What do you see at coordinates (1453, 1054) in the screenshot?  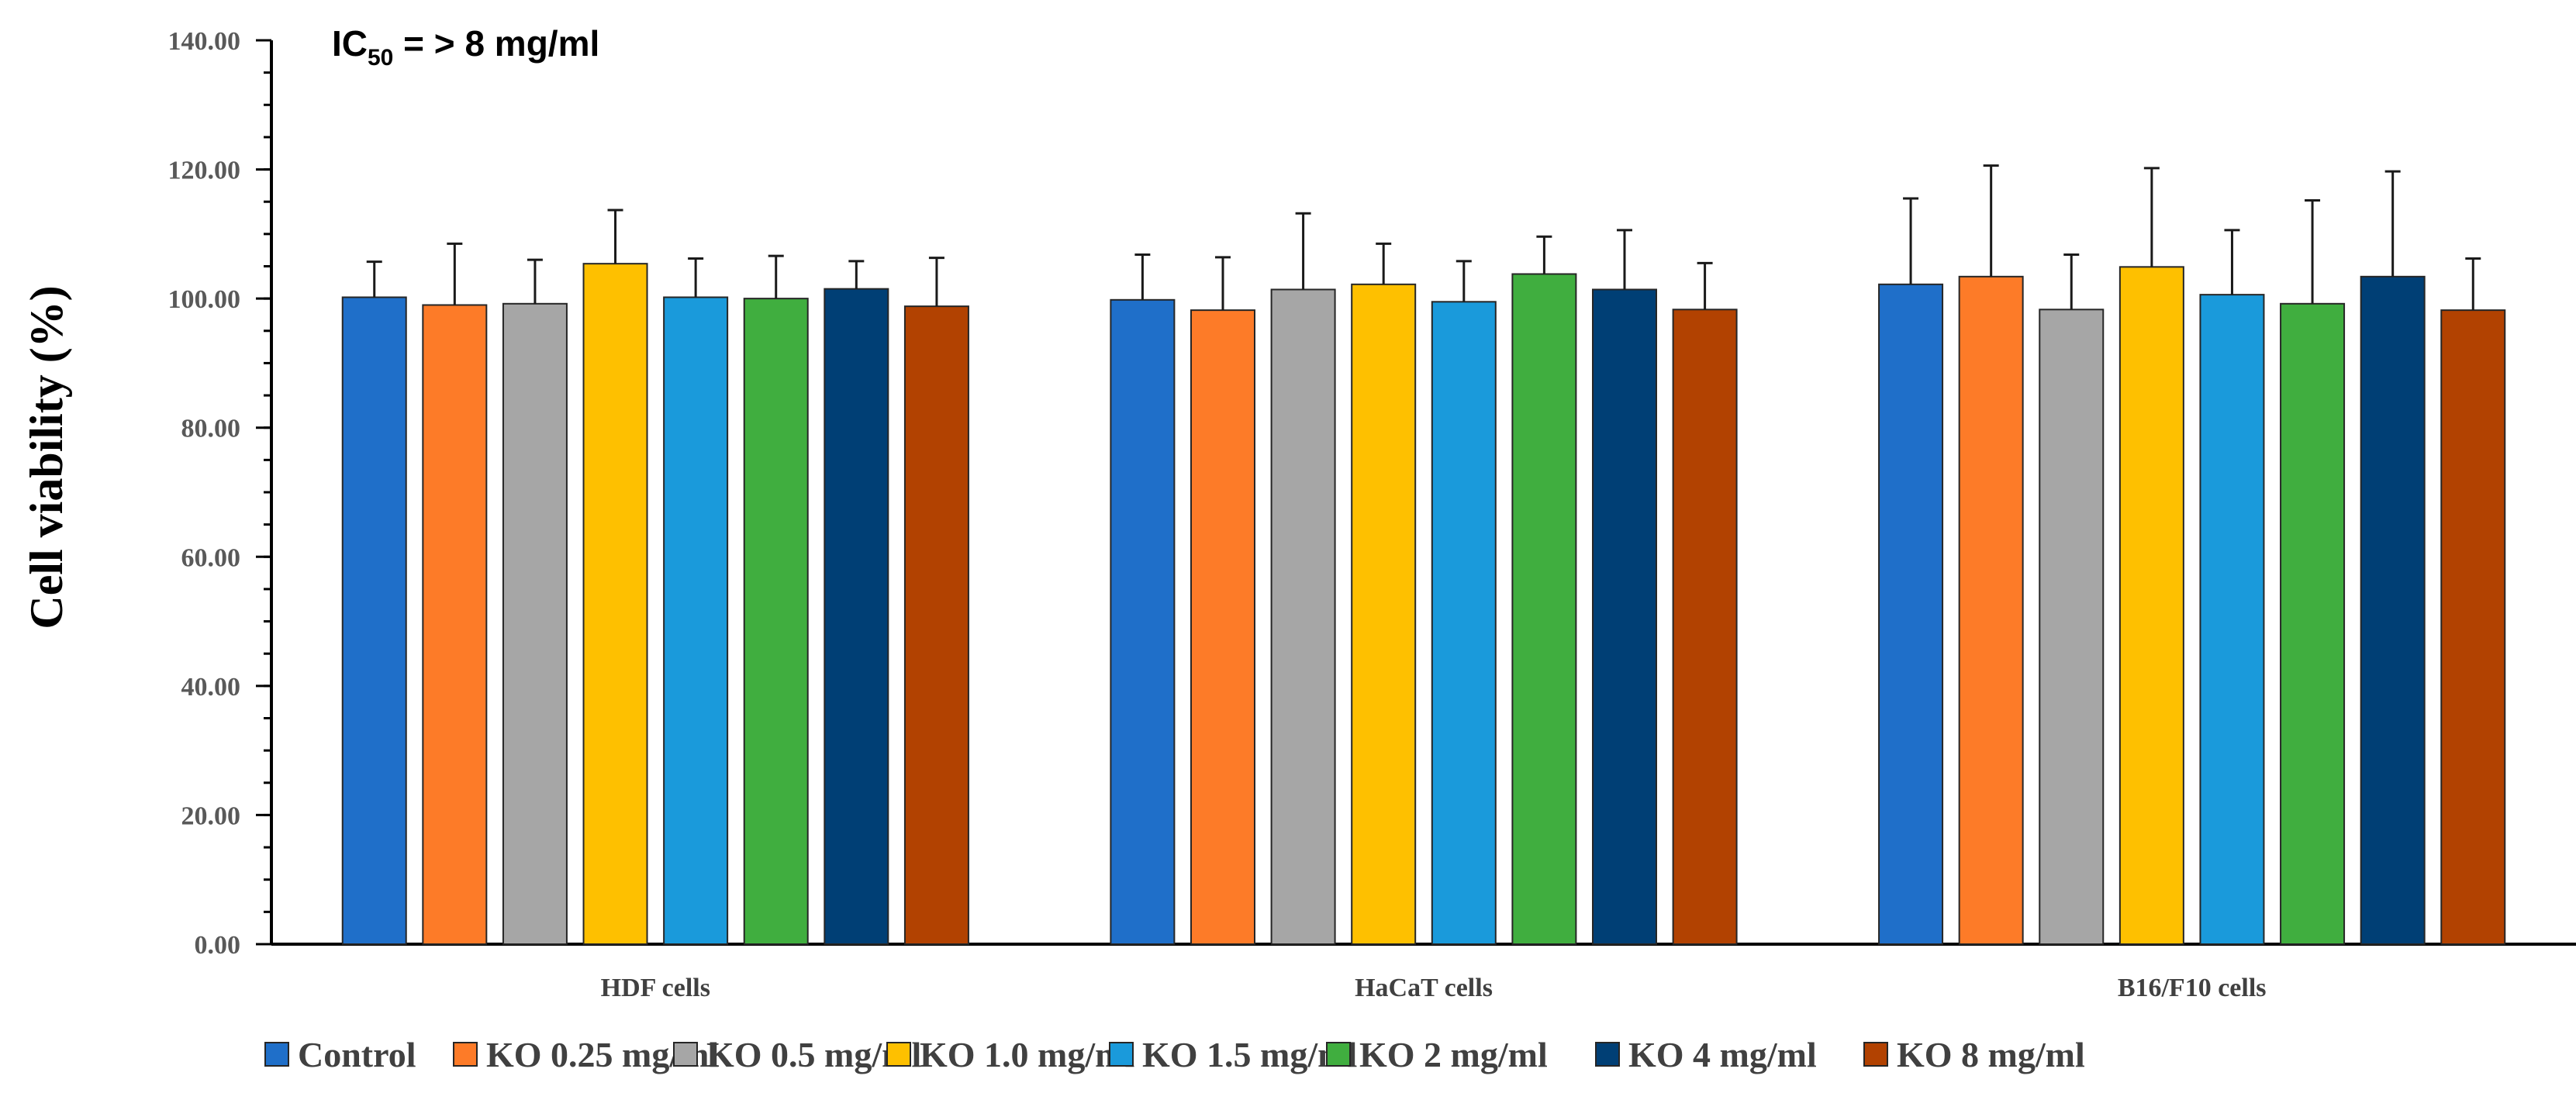 I see `legend-label: KO 2 mg/ml` at bounding box center [1453, 1054].